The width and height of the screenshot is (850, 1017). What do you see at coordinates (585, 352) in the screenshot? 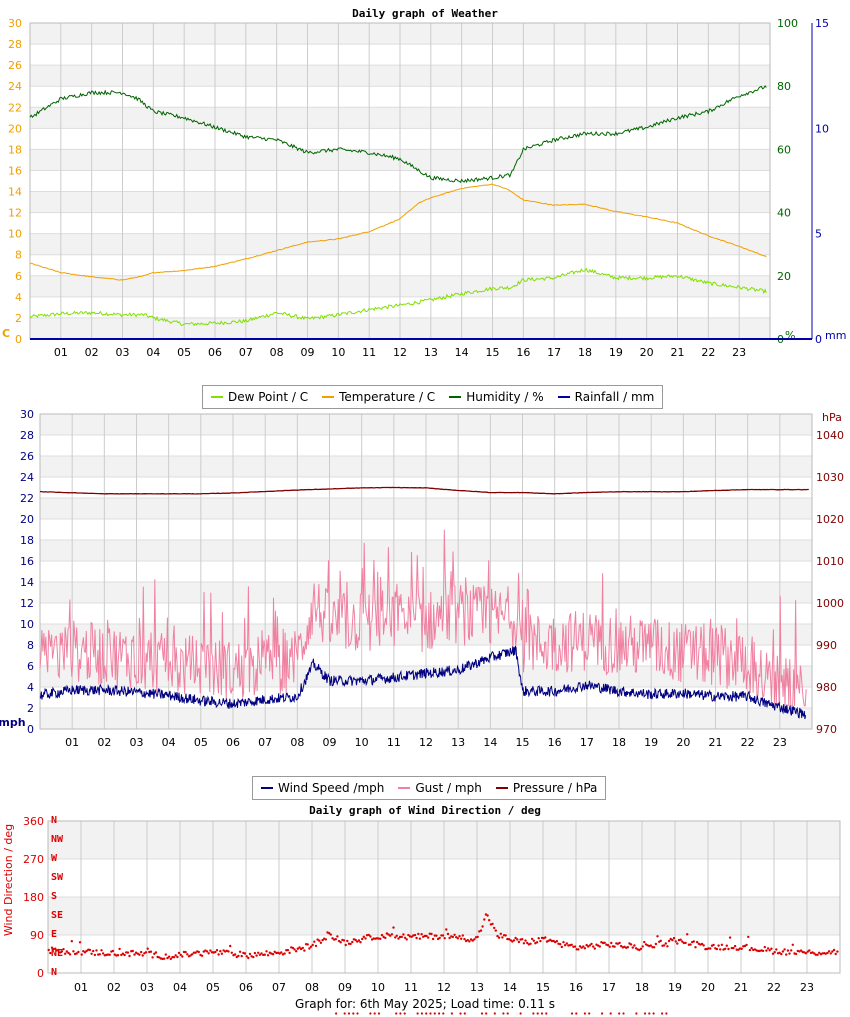
I see `weather-x-tick: 18` at bounding box center [585, 352].